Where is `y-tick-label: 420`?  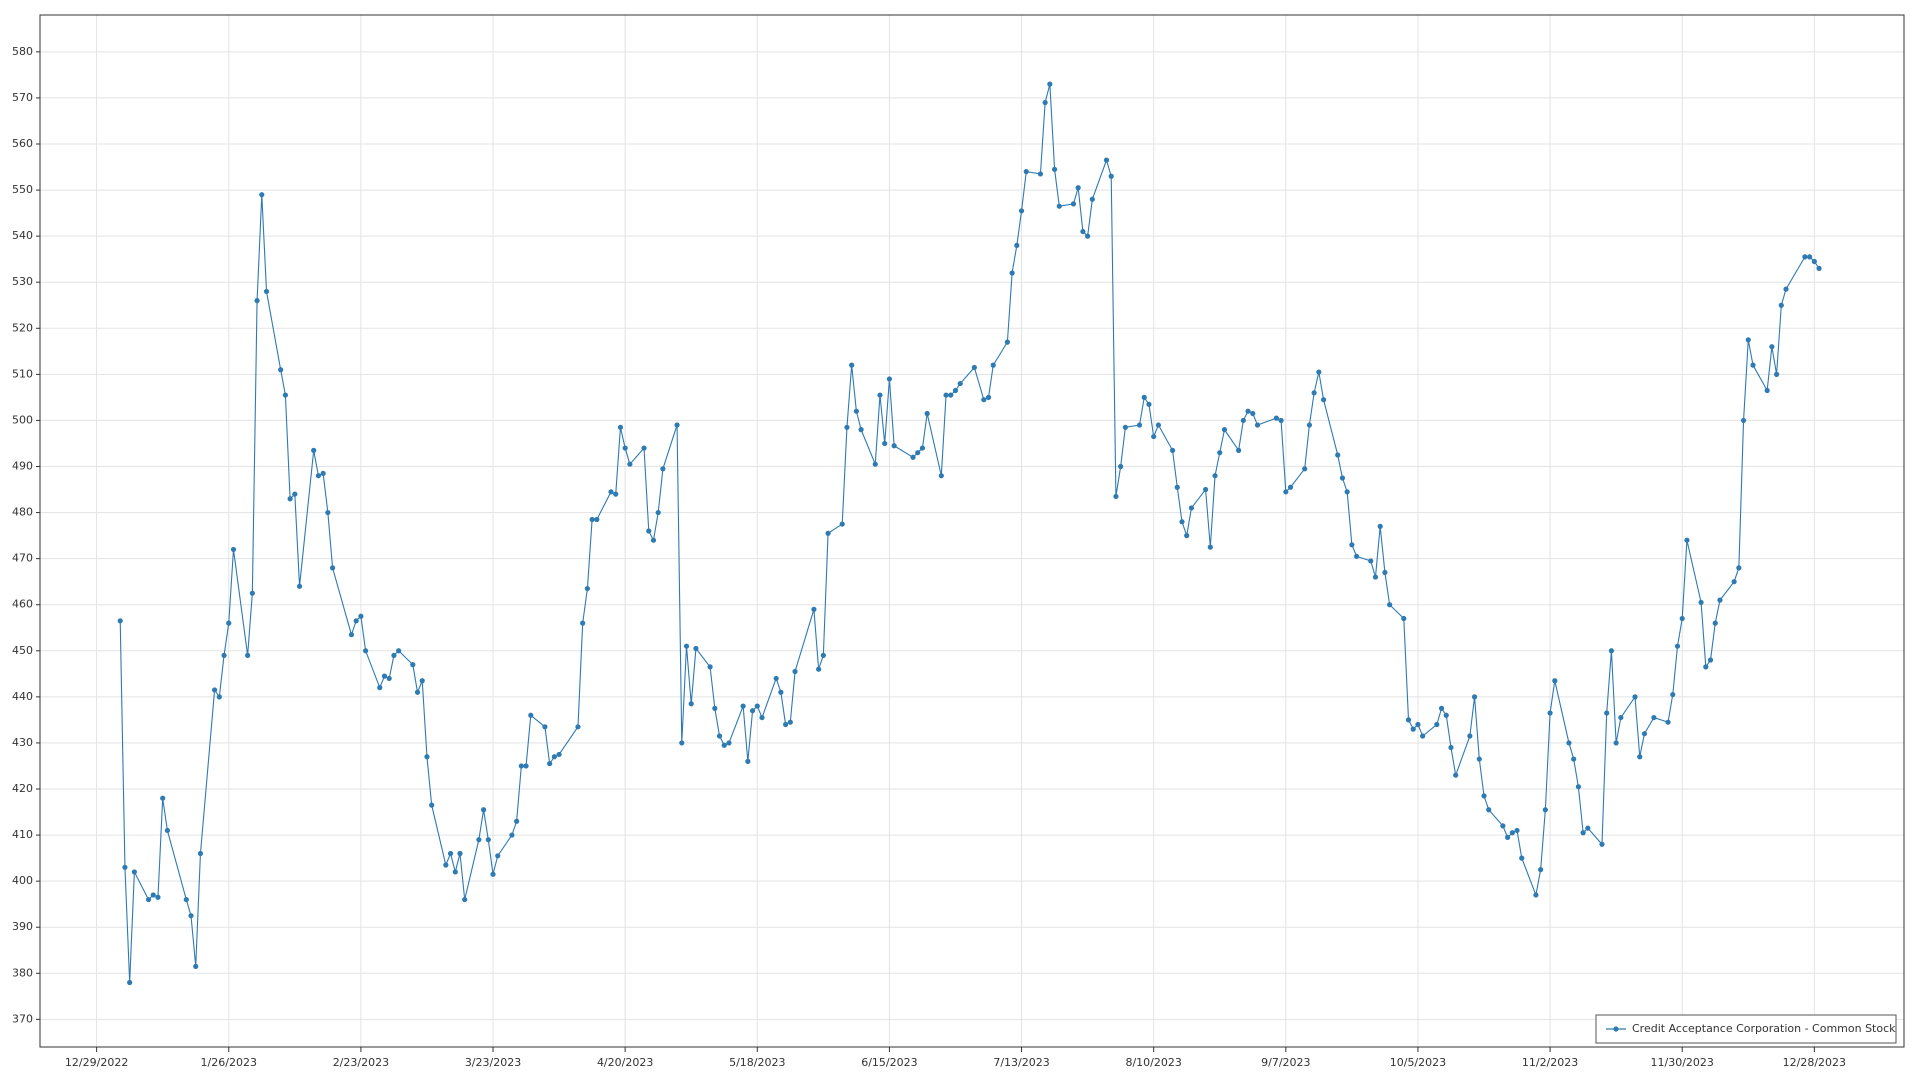
y-tick-label: 420 is located at coordinates (22, 788).